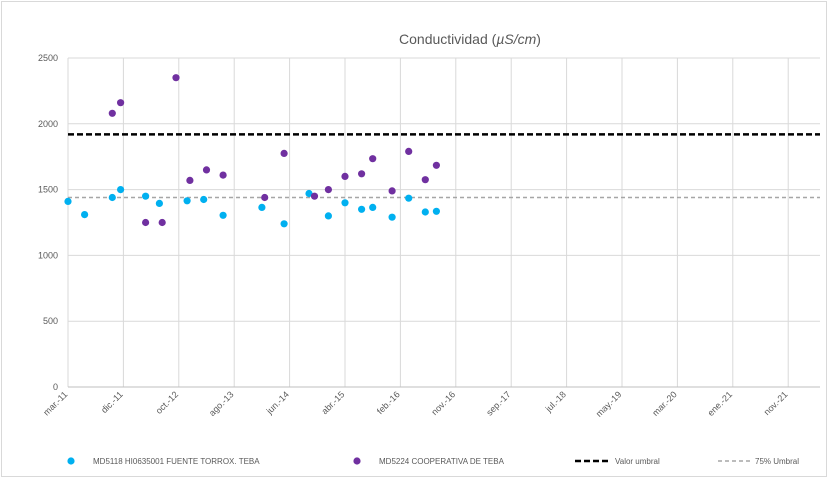 This screenshot has width=840, height=480. I want to click on chart-title: Conductividad (µS/cm), so click(470, 39).